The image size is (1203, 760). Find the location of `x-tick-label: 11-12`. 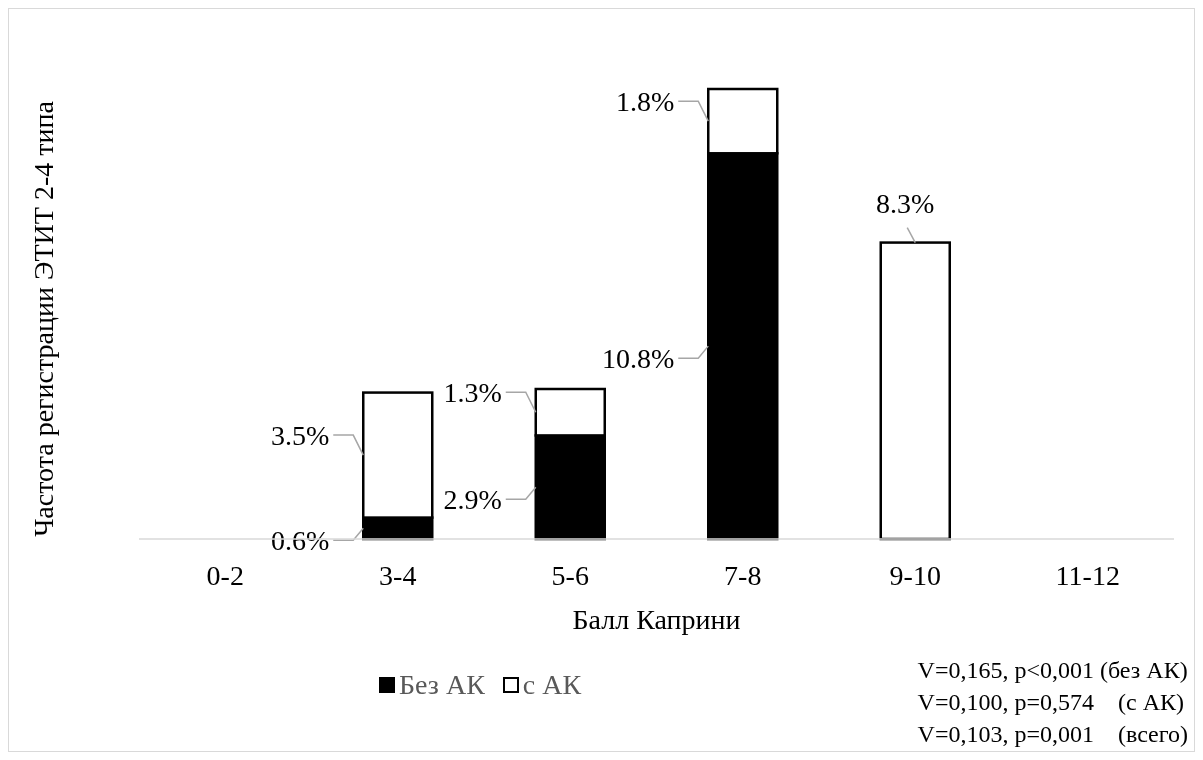

x-tick-label: 11-12 is located at coordinates (1087, 575).